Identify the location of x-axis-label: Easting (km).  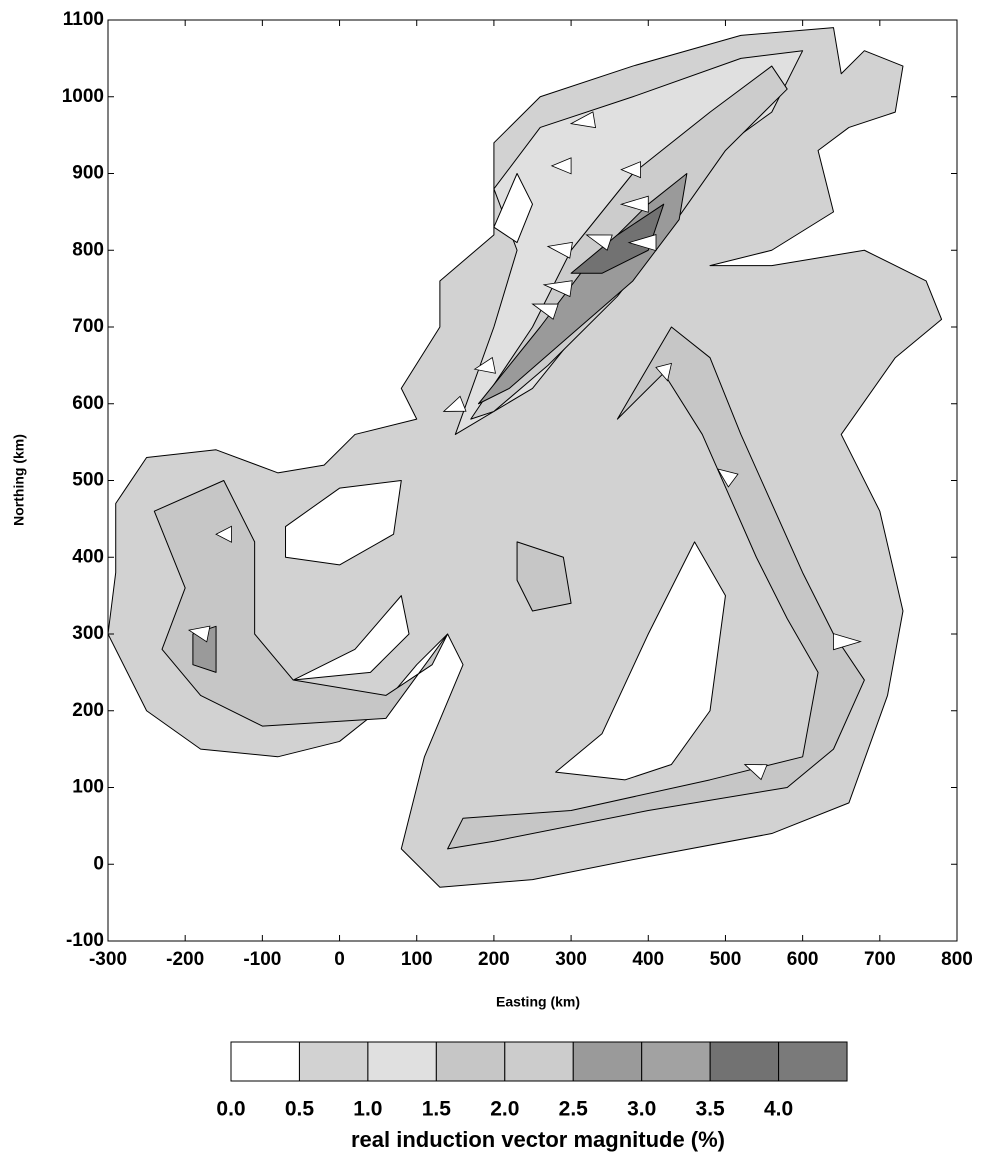
(538, 1002).